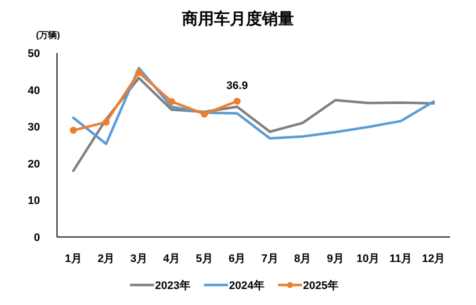  What do you see at coordinates (237, 18) in the screenshot?
I see `chart-title: 商用车月度销量` at bounding box center [237, 18].